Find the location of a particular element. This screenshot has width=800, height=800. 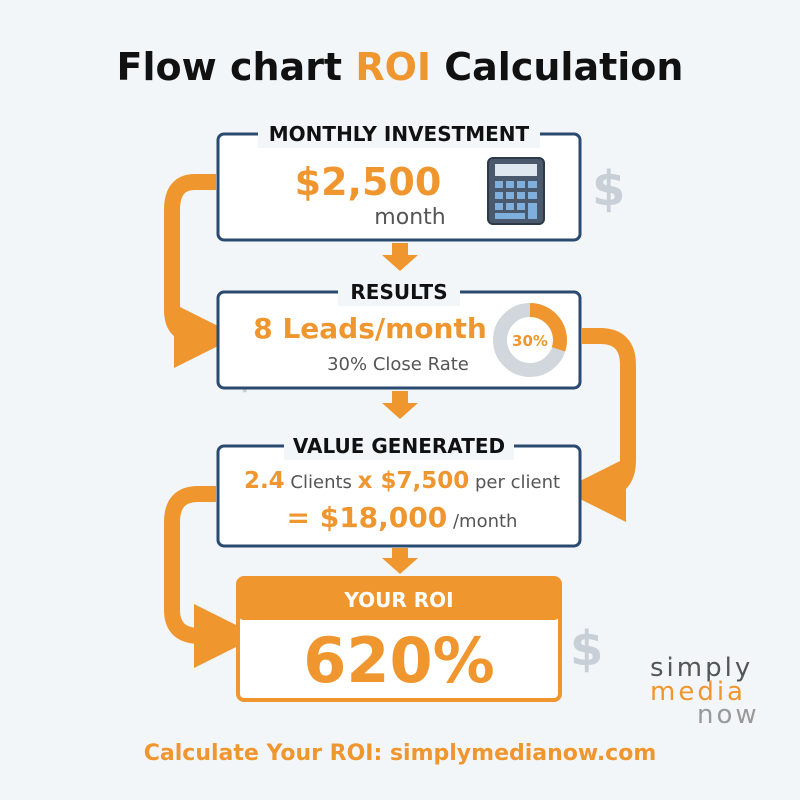

logo-text: now is located at coordinates (728, 715).